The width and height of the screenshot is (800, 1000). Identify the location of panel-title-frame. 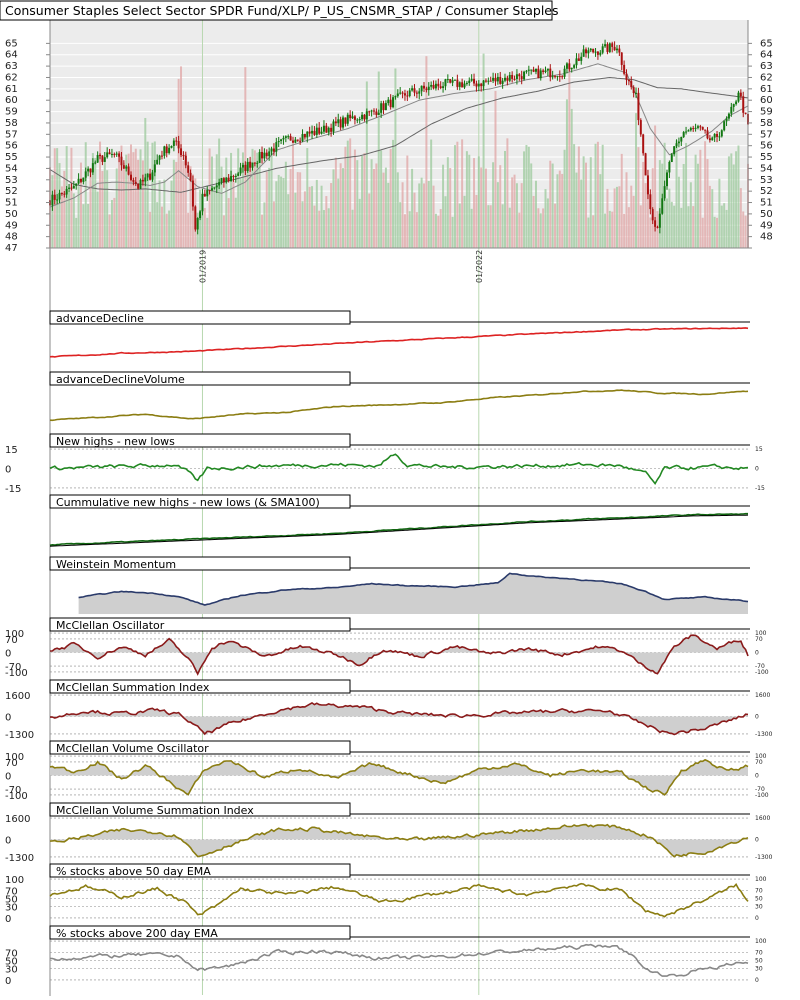
(200, 378).